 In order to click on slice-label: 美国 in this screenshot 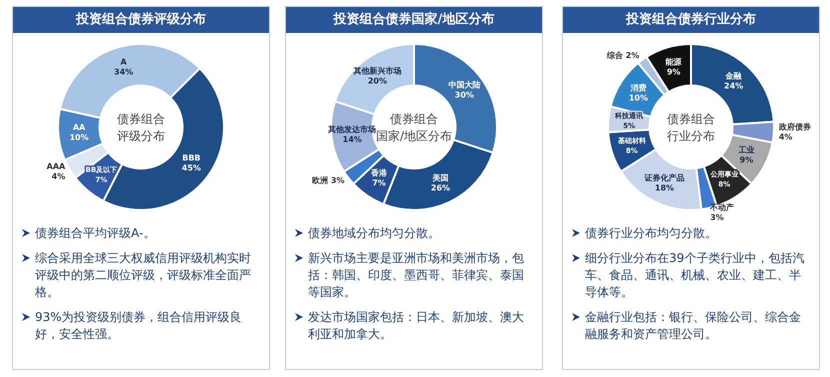, I will do `click(440, 177)`.